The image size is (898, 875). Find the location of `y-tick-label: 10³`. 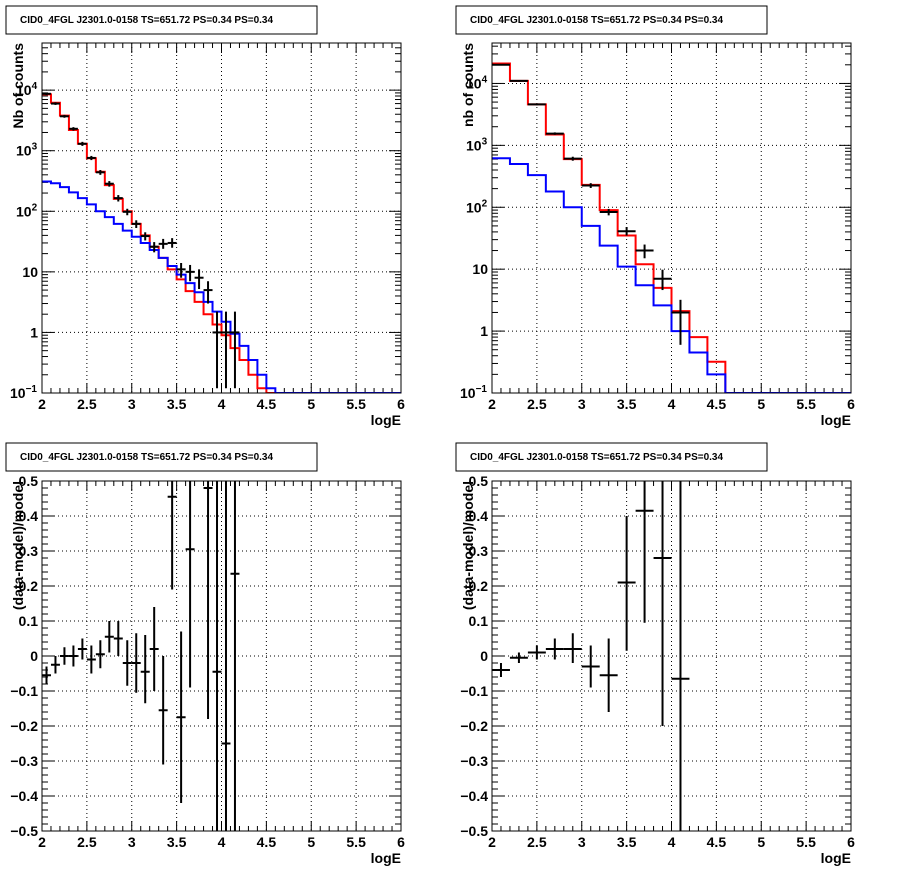

y-tick-label: 10³ is located at coordinates (27, 150).